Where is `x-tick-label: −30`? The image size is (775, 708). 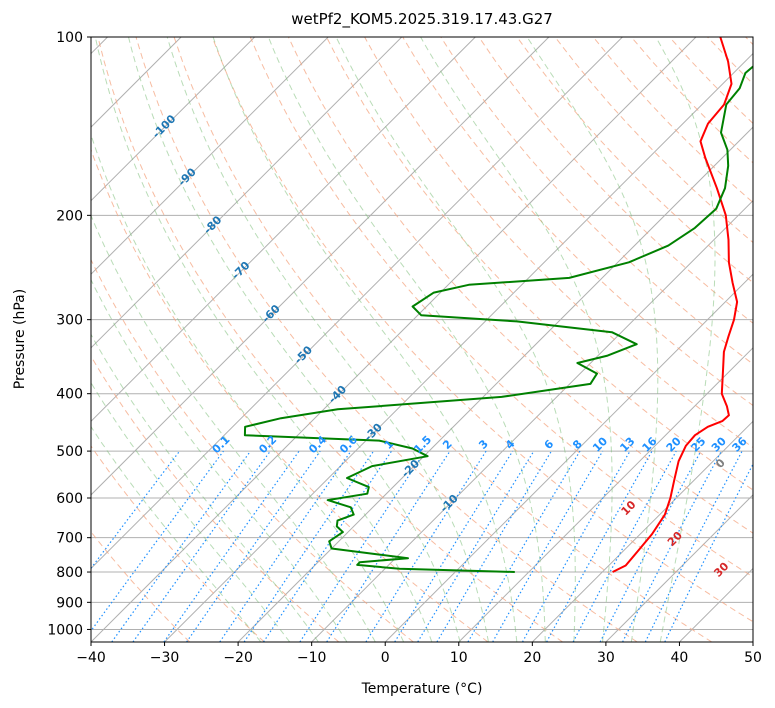 x-tick-label: −30 is located at coordinates (165, 658).